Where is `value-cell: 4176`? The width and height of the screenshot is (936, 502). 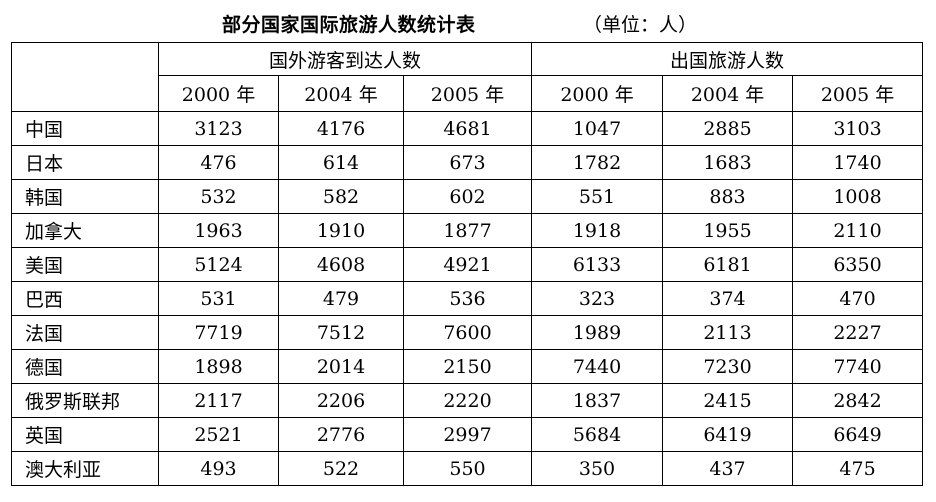
value-cell: 4176 is located at coordinates (341, 128).